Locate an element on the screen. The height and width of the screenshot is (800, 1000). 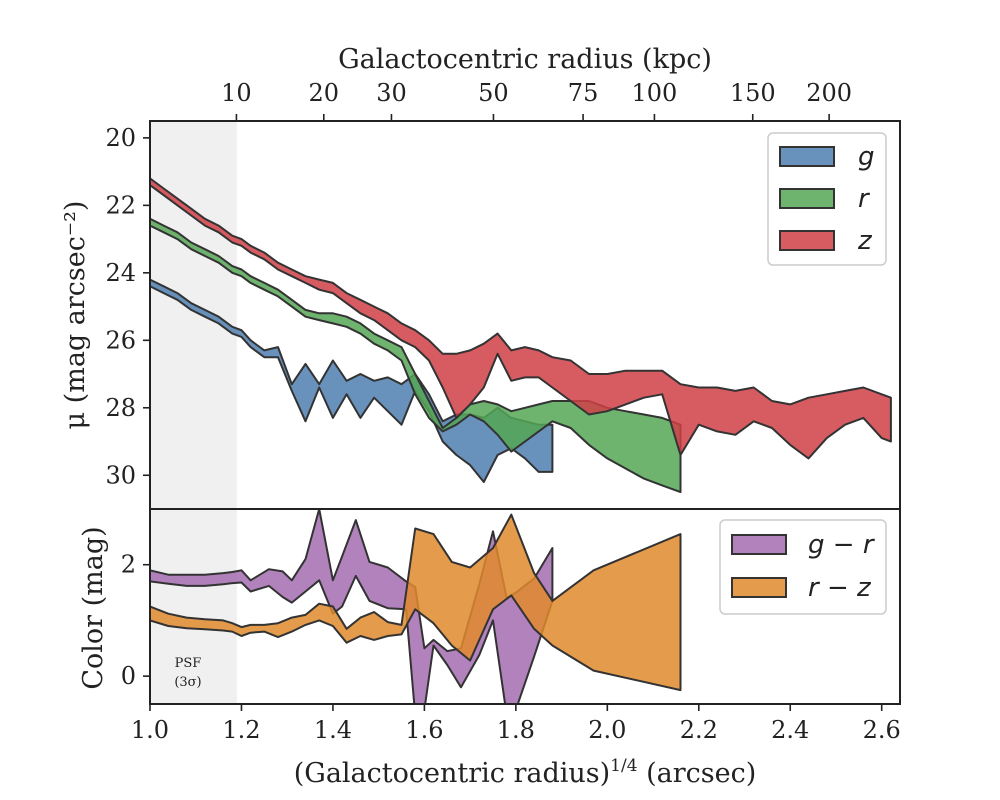
top-x-tick-label: 10 is located at coordinates (236, 93).